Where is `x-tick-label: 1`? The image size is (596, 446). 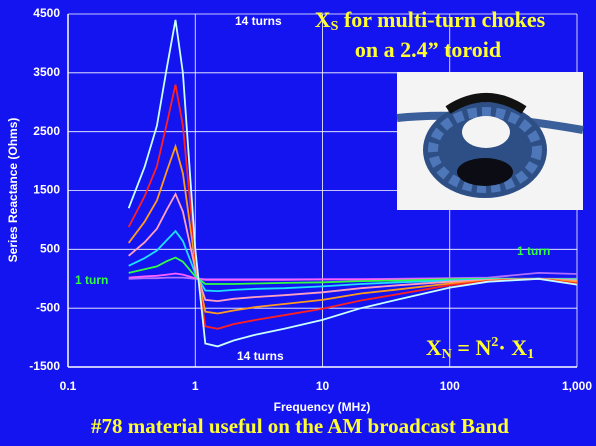
x-tick-label: 1 is located at coordinates (195, 386).